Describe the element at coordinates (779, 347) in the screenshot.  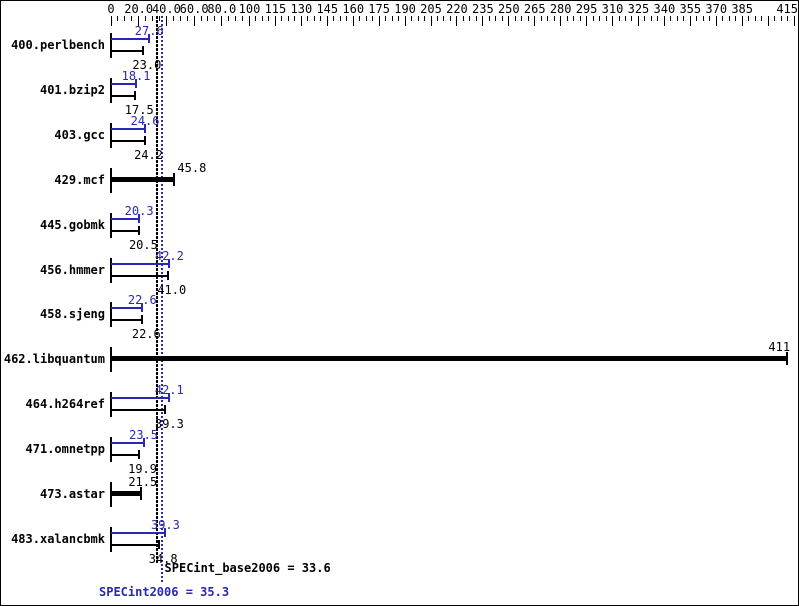
I see `single-ratio-value: 411` at that location.